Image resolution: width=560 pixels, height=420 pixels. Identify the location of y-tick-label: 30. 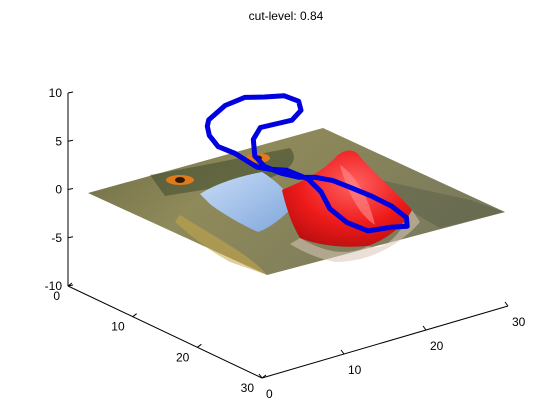
(248, 388).